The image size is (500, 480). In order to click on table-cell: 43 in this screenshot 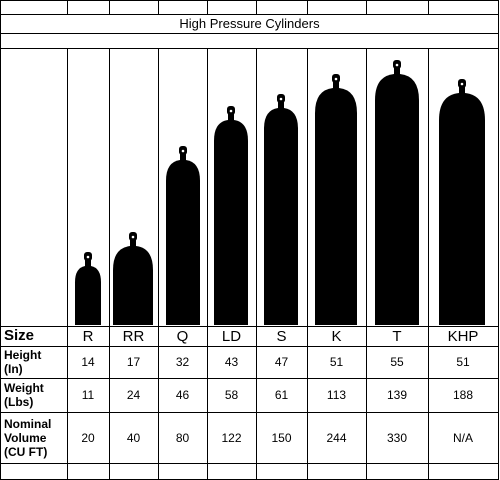, I will do `click(231, 362)`.